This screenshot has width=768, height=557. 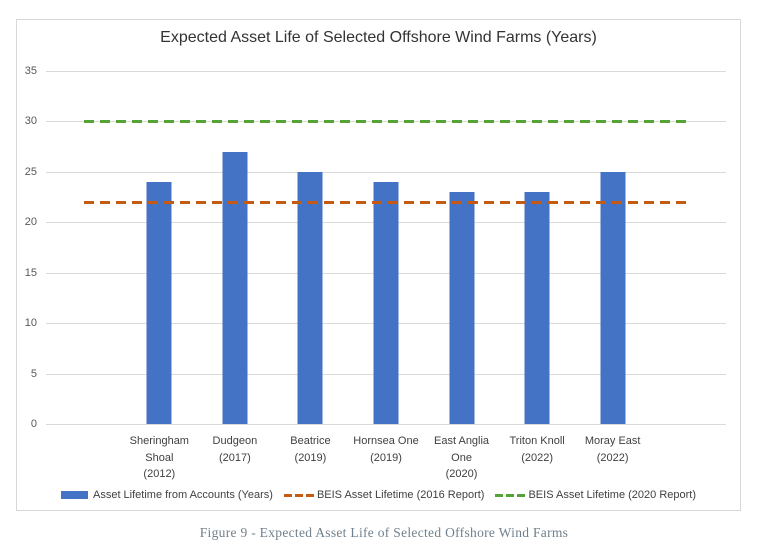 I want to click on legend-item-bars: Asset Lifetime from Accounts (Years), so click(x=166, y=495).